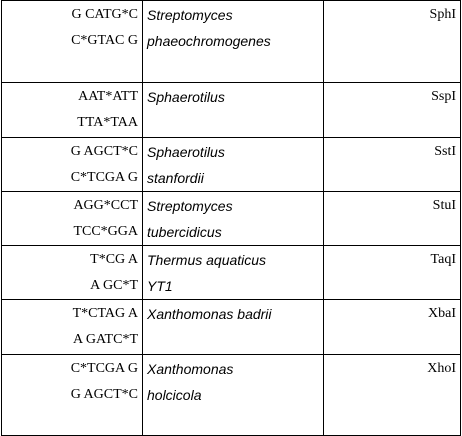 Image resolution: width=462 pixels, height=436 pixels. I want to click on recognition-sequence-cell: T*CTAG A A GATC*T, so click(72, 327).